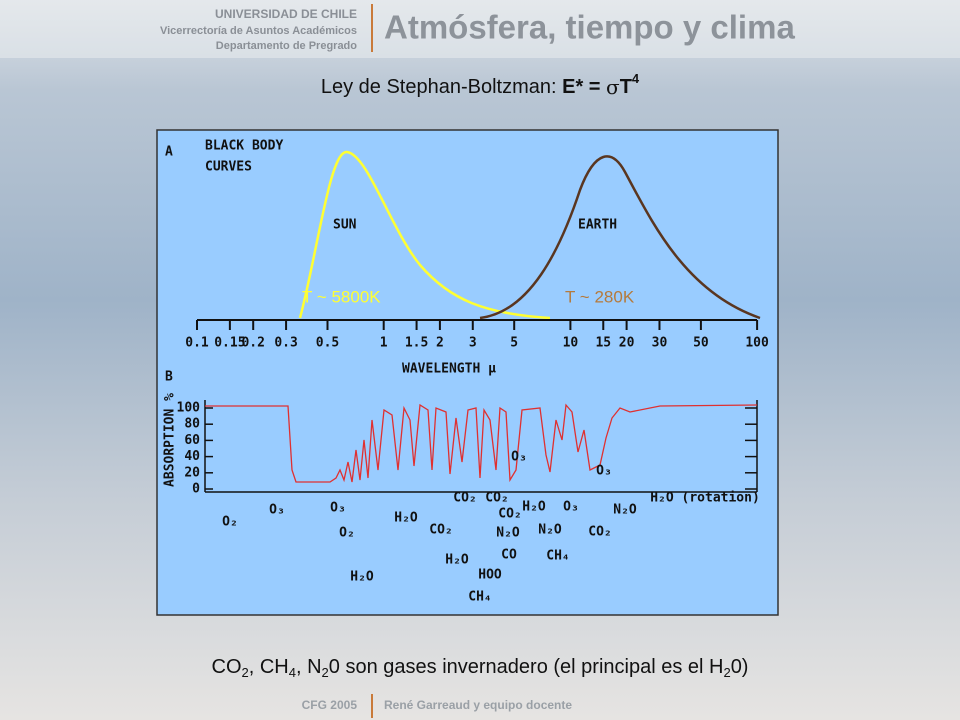 The width and height of the screenshot is (960, 720). Describe the element at coordinates (285, 343) in the screenshot. I see `wavelength-tick-label: 0.3` at that location.